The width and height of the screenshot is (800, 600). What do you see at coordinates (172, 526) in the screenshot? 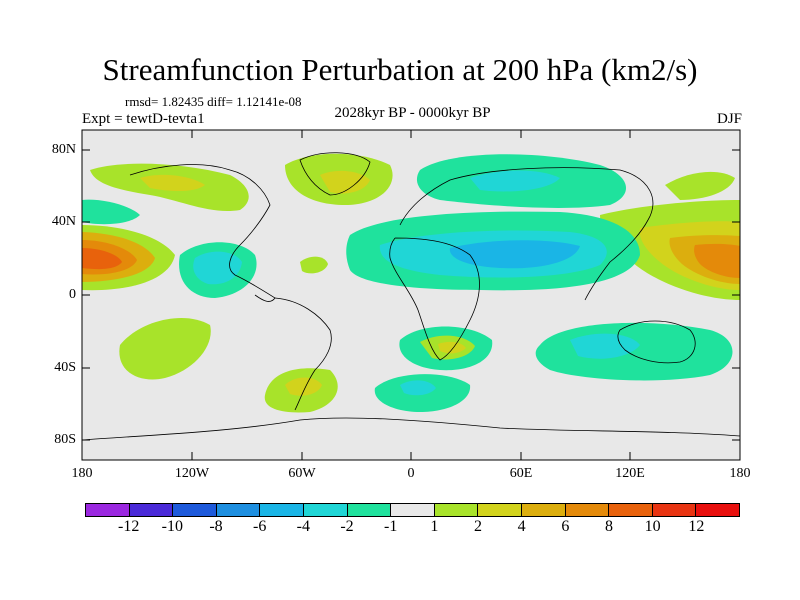
I see `colorbar-label: -10` at bounding box center [172, 526].